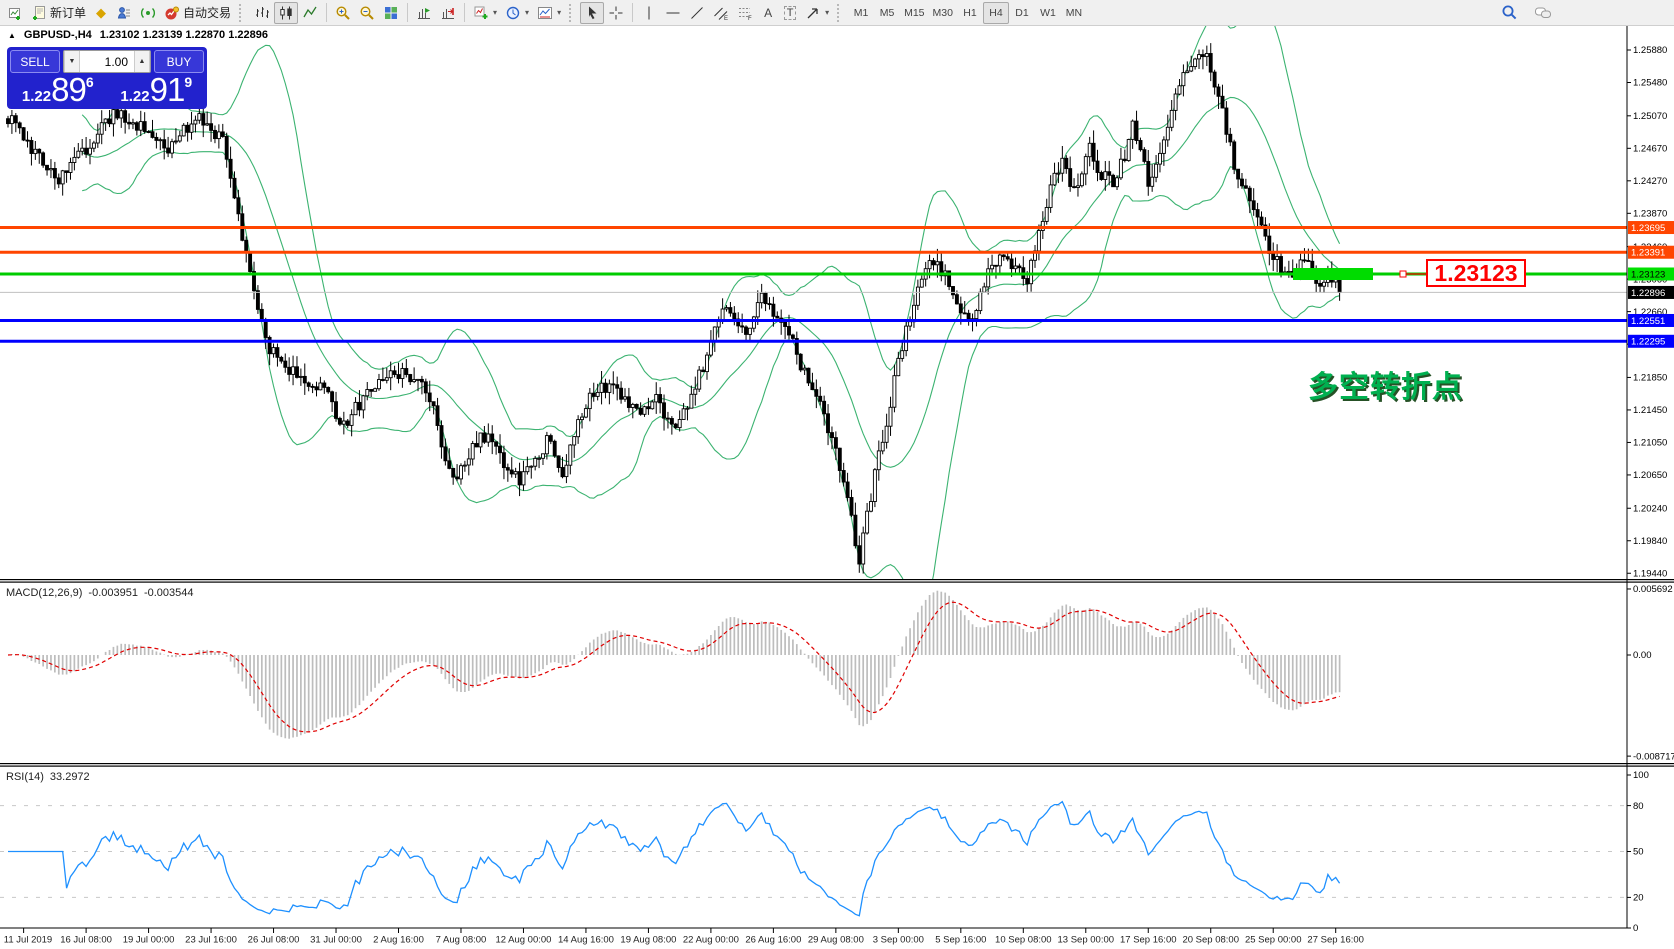  I want to click on svg-text: -0.008717, so click(1653, 756).